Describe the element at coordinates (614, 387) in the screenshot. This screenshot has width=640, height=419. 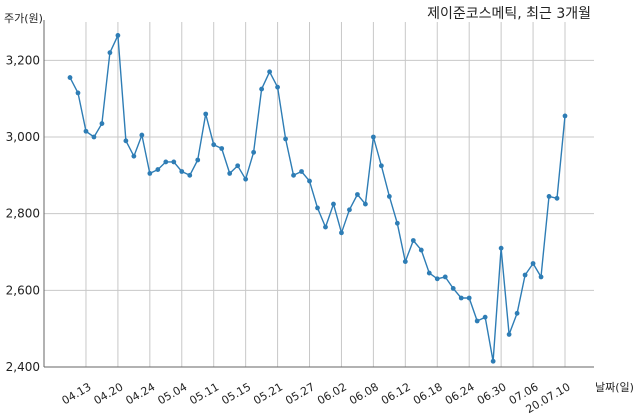
I see `x-axis-label: 날짜(일)` at that location.